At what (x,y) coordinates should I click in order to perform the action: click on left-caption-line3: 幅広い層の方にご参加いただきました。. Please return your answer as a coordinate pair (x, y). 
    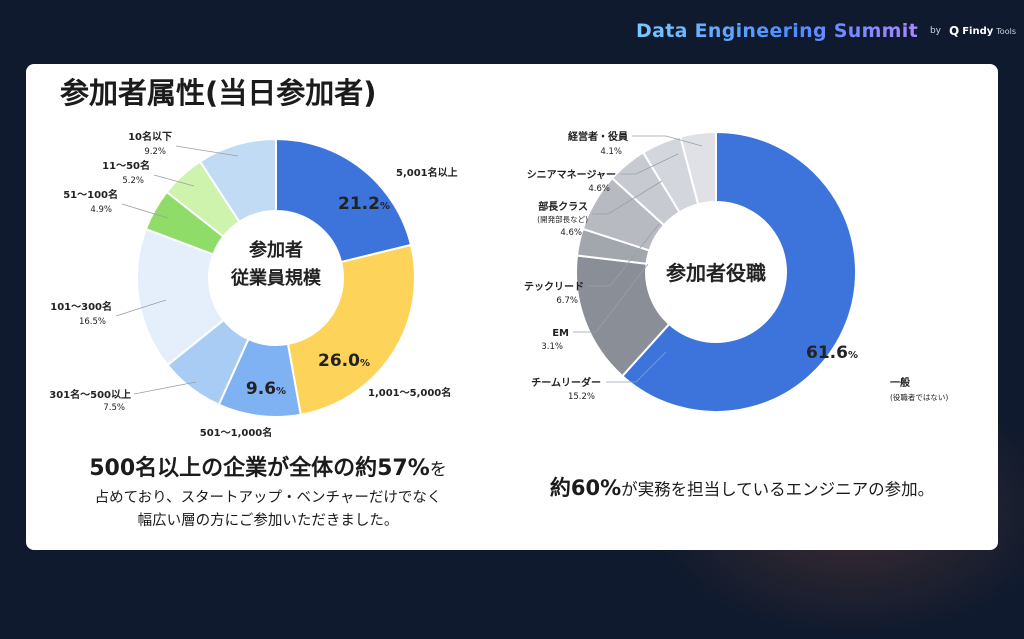
    Looking at the image, I should click on (268, 521).